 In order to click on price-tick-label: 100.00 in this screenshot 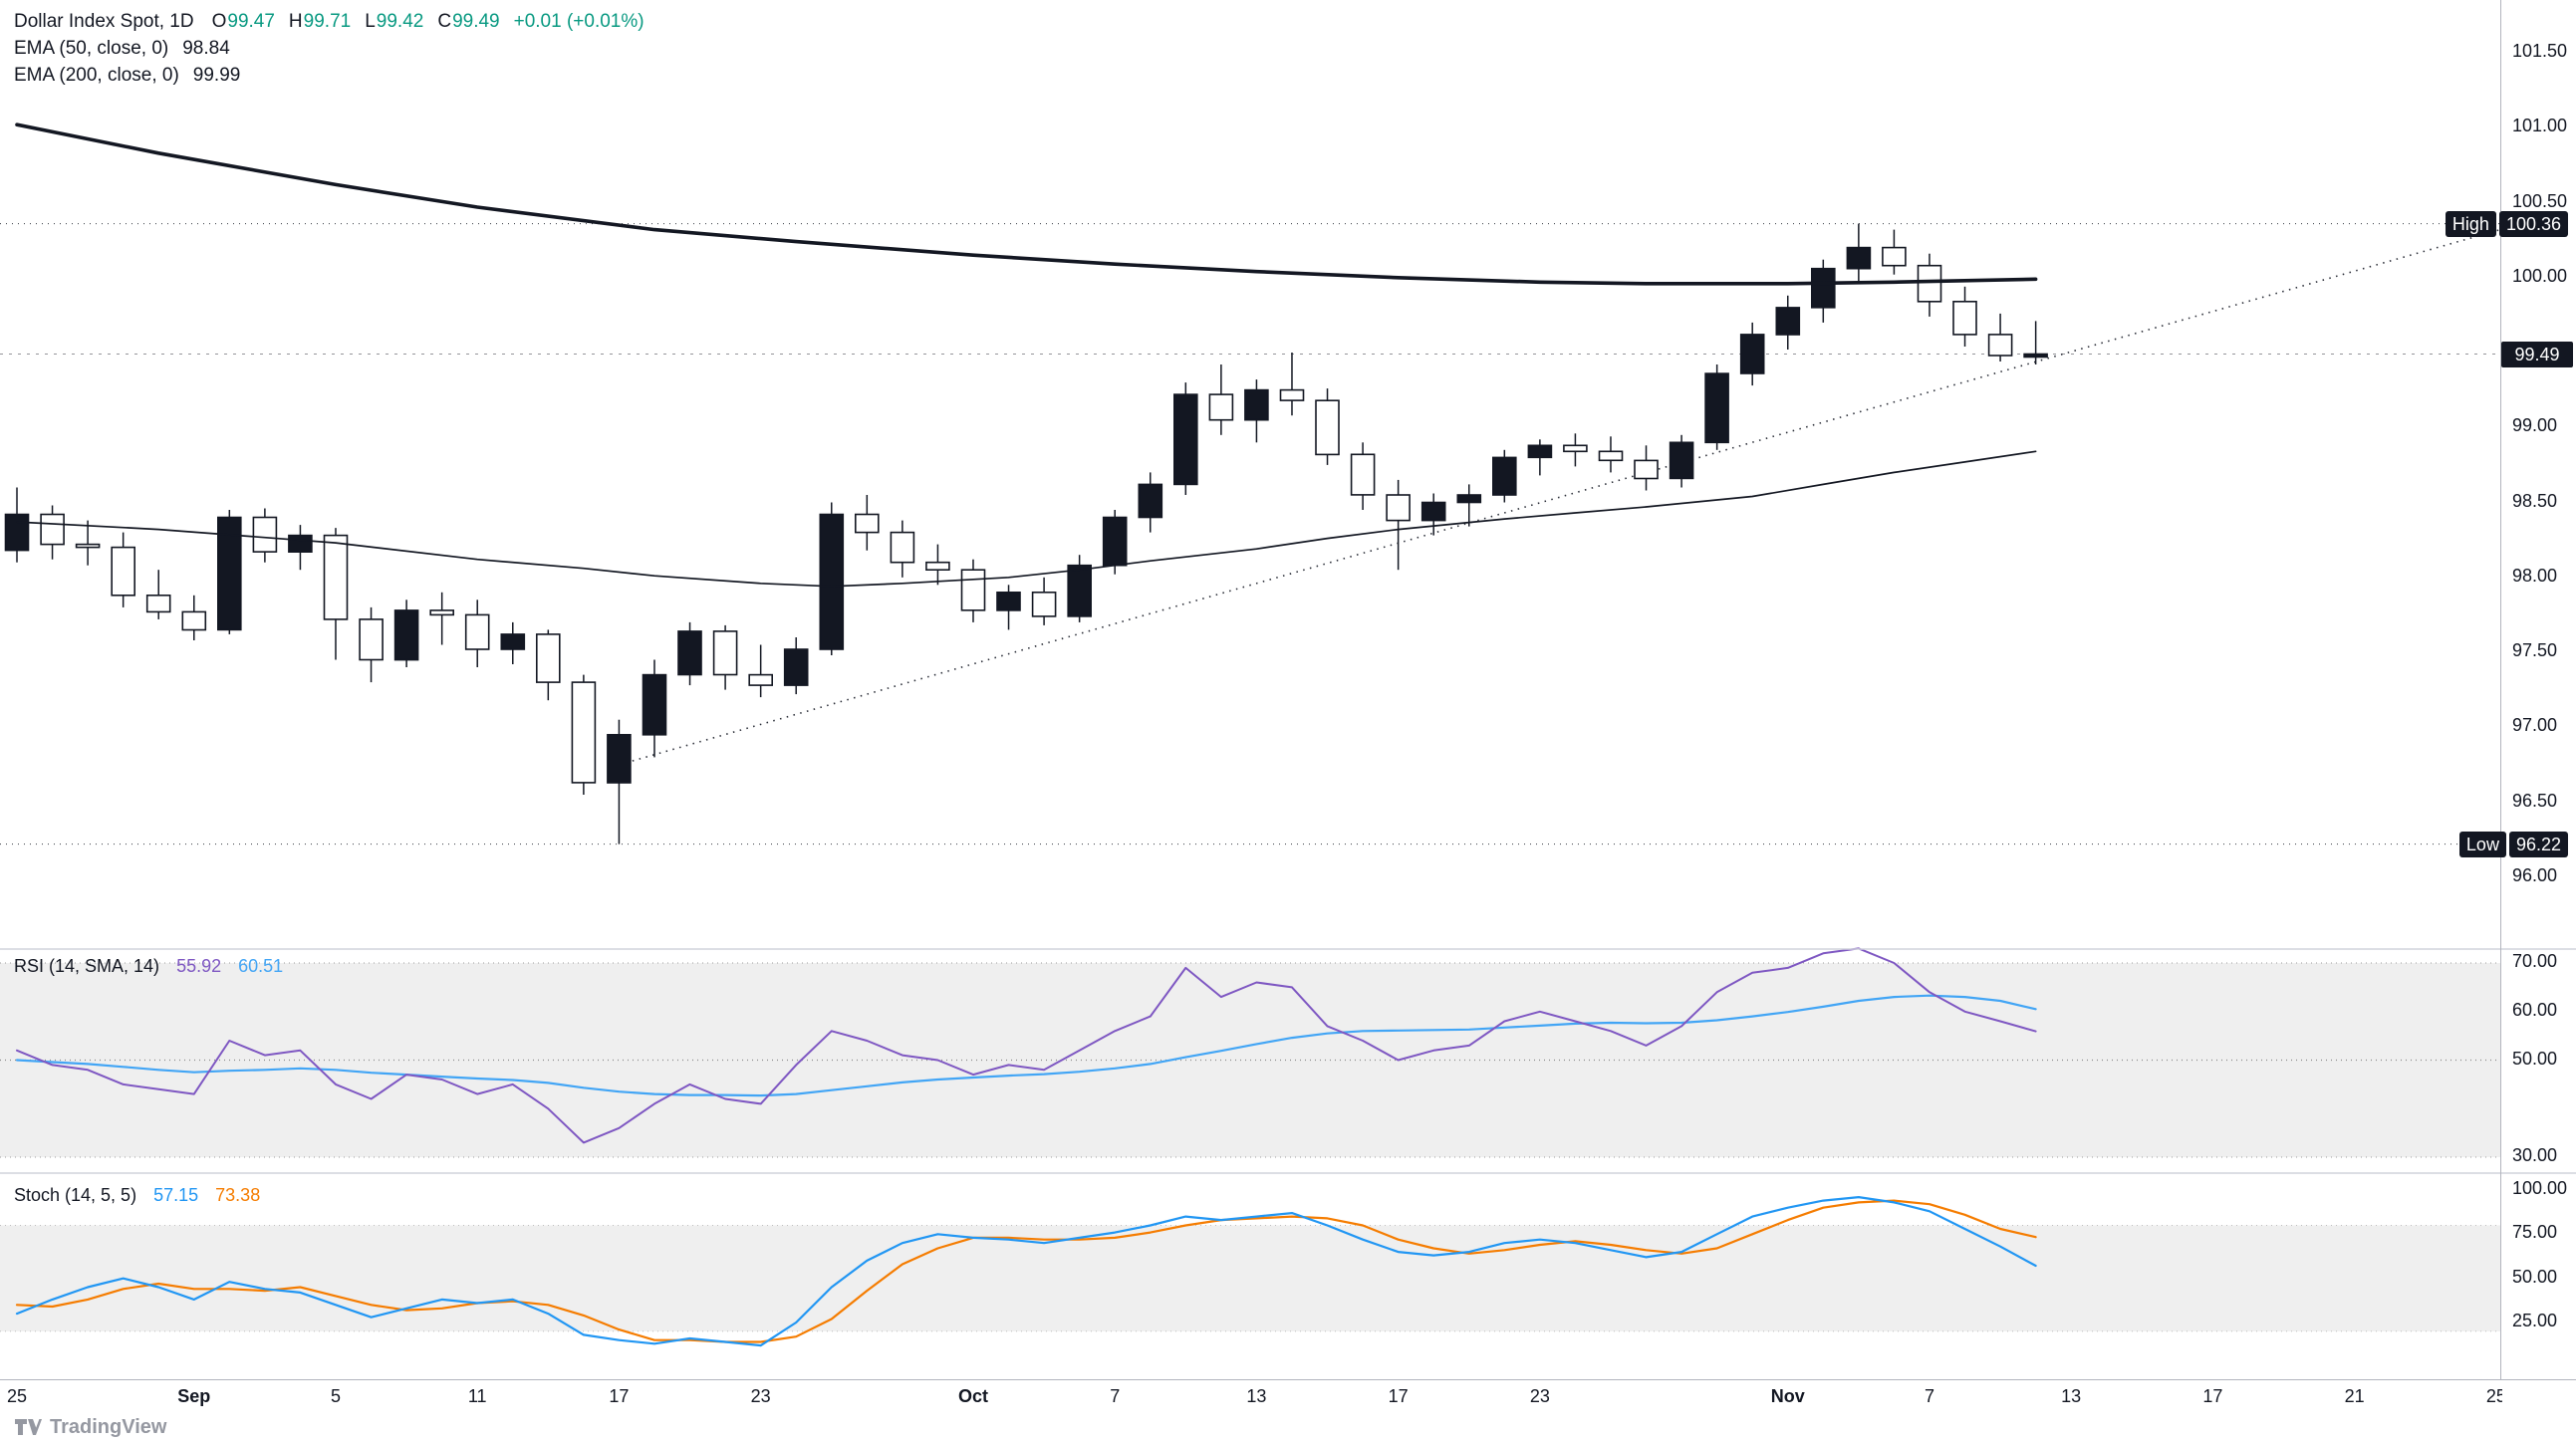, I will do `click(2540, 275)`.